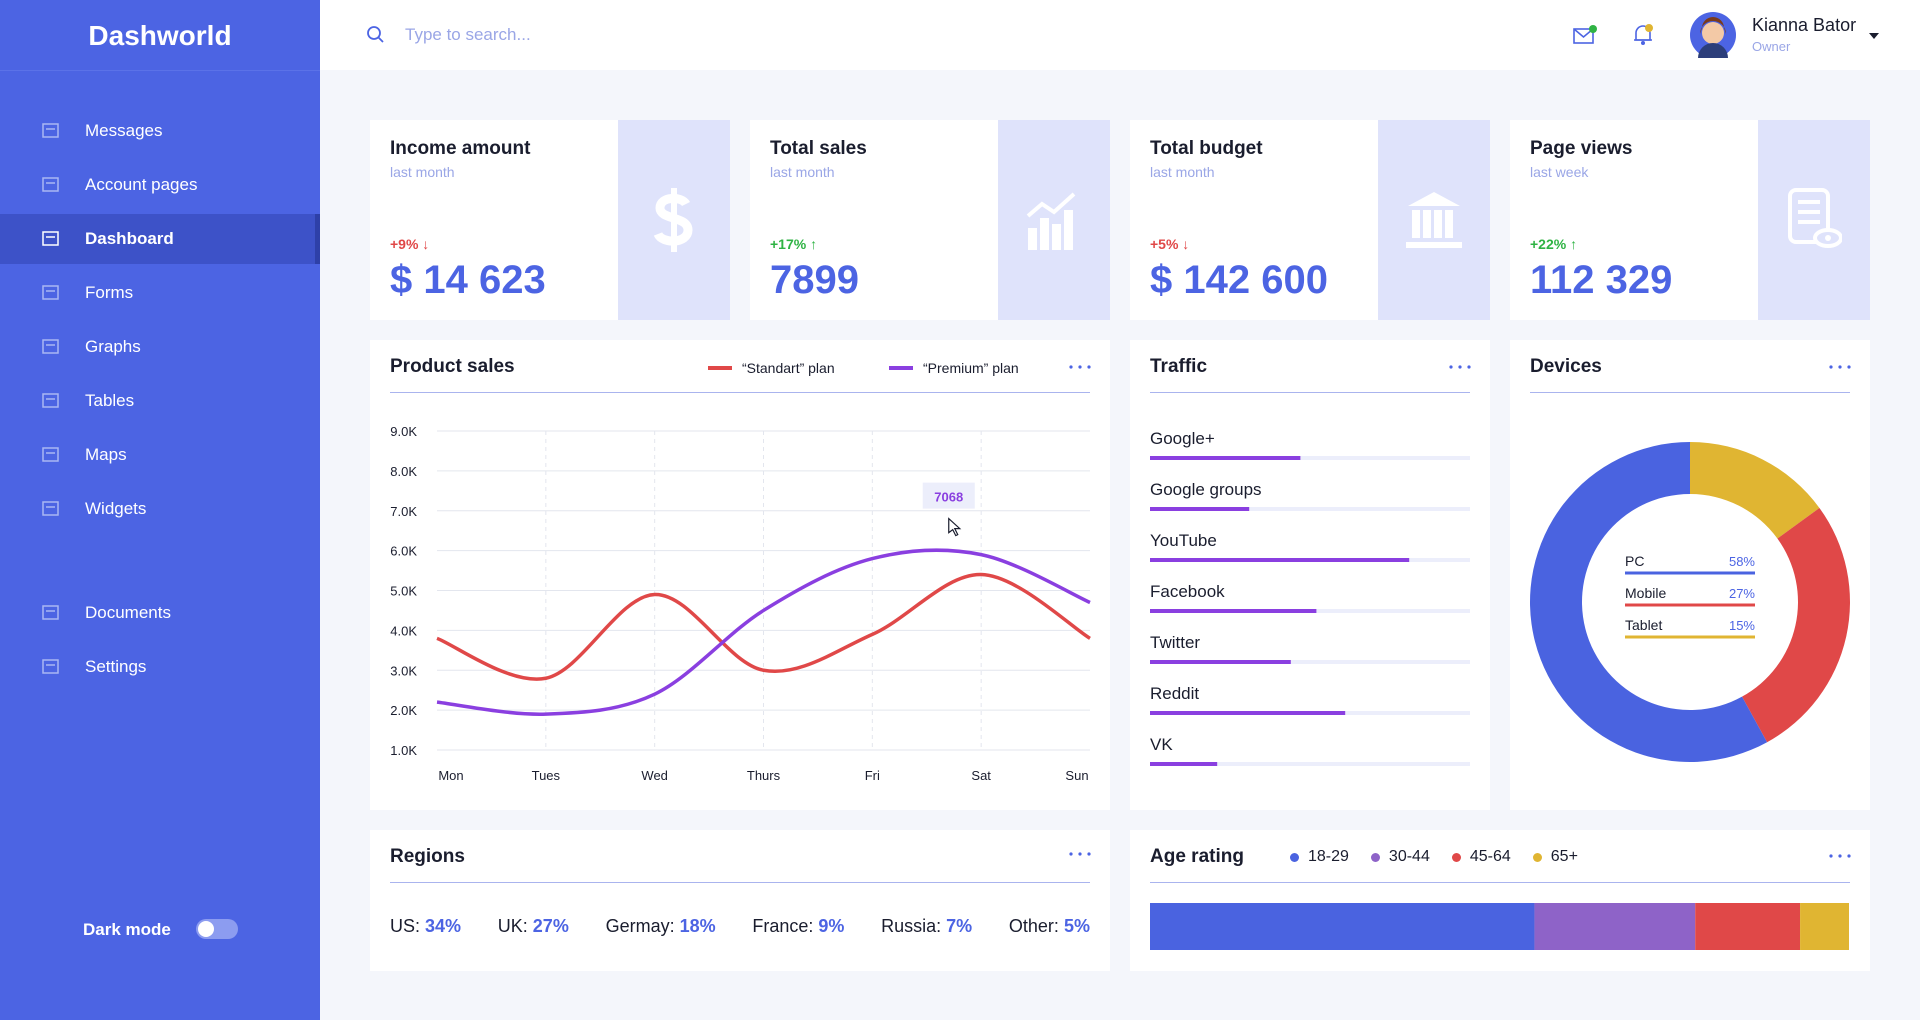 Image resolution: width=1920 pixels, height=1020 pixels. What do you see at coordinates (697, 926) in the screenshot?
I see `region-value: 18%` at bounding box center [697, 926].